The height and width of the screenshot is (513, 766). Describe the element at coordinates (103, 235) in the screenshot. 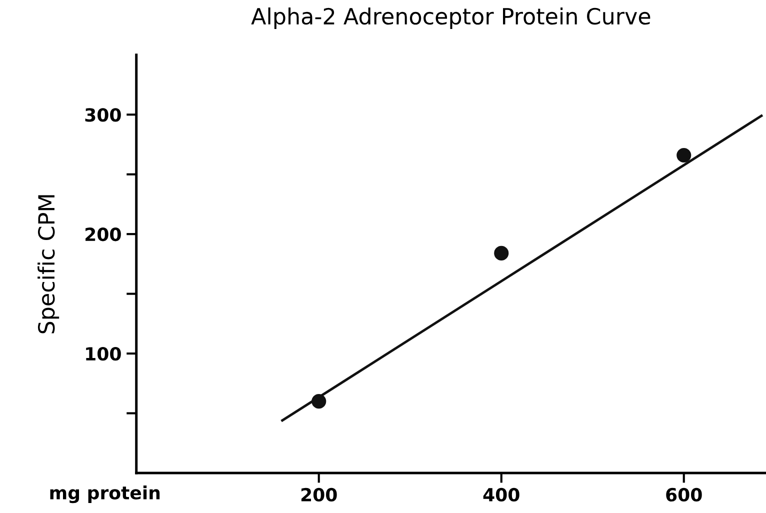

I see `y-tick-label: 200` at that location.